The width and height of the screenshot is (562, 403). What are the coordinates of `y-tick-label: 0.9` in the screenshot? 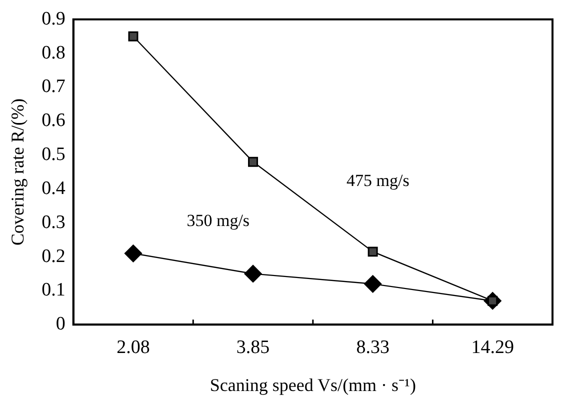 It's located at (54, 19).